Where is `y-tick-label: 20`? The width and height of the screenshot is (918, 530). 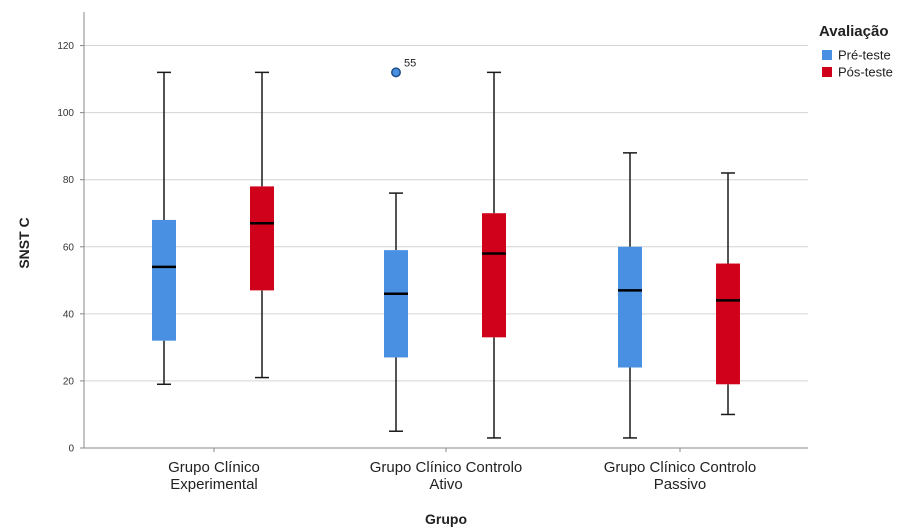
y-tick-label: 20 is located at coordinates (69, 381).